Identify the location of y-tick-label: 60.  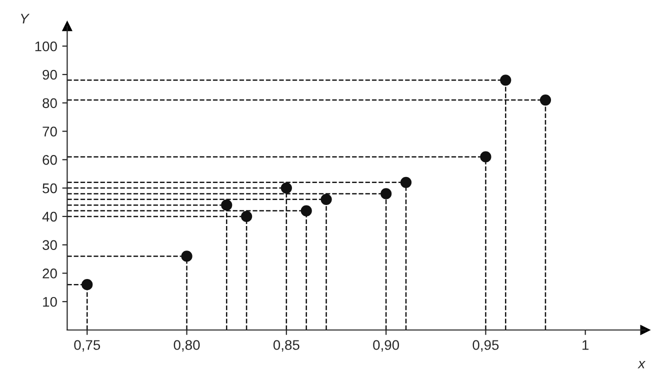
(49, 160).